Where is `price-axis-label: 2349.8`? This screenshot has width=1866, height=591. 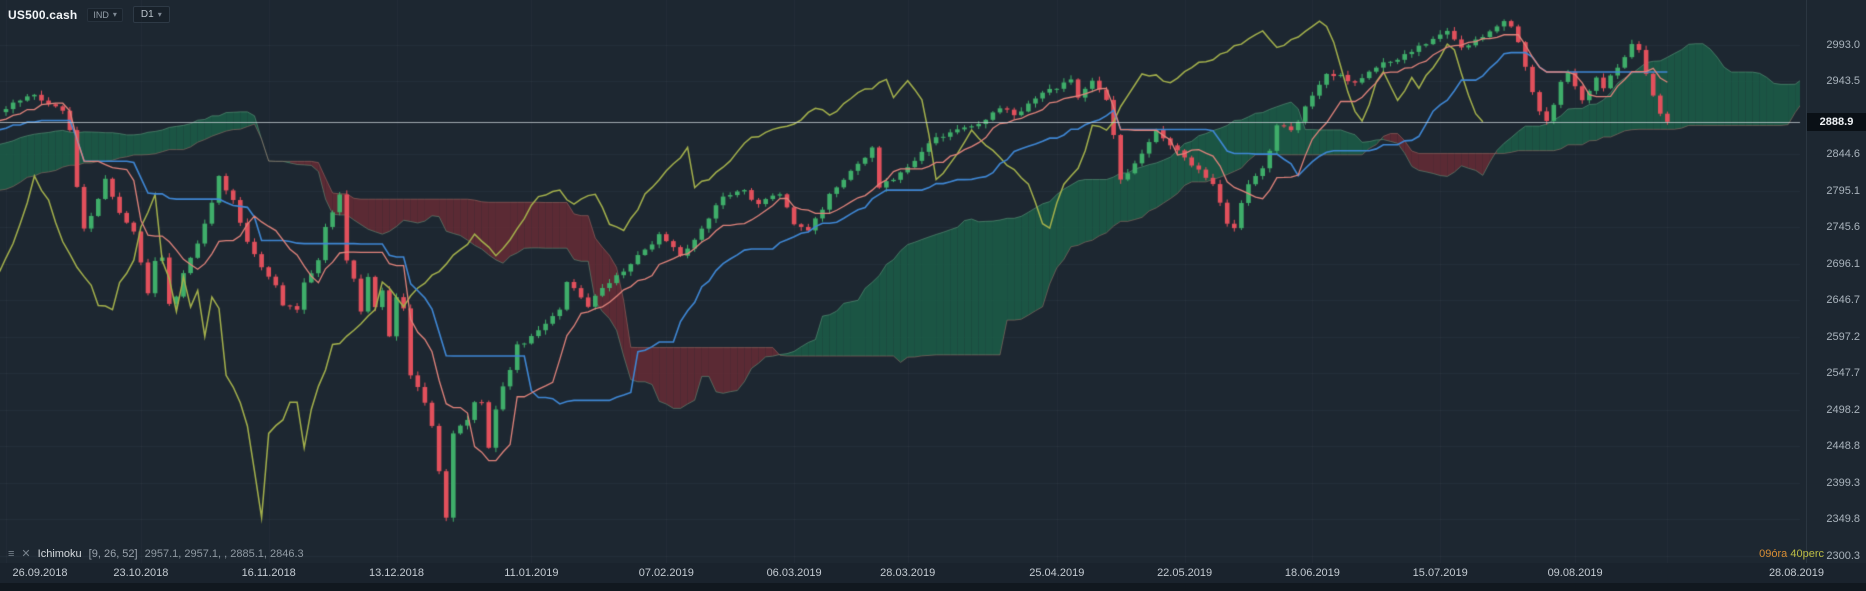 price-axis-label: 2349.8 is located at coordinates (1843, 519).